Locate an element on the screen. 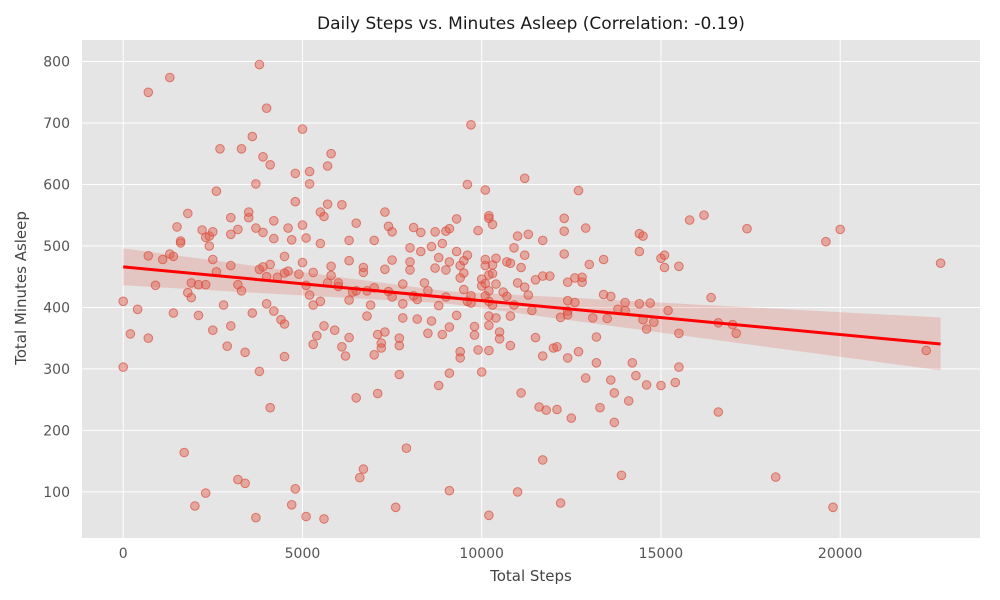  regression-line is located at coordinates (532, 305).